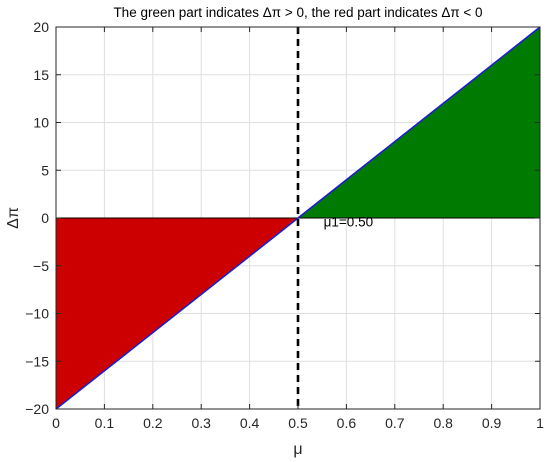  Describe the element at coordinates (41, 75) in the screenshot. I see `y-tick-label: 15` at that location.